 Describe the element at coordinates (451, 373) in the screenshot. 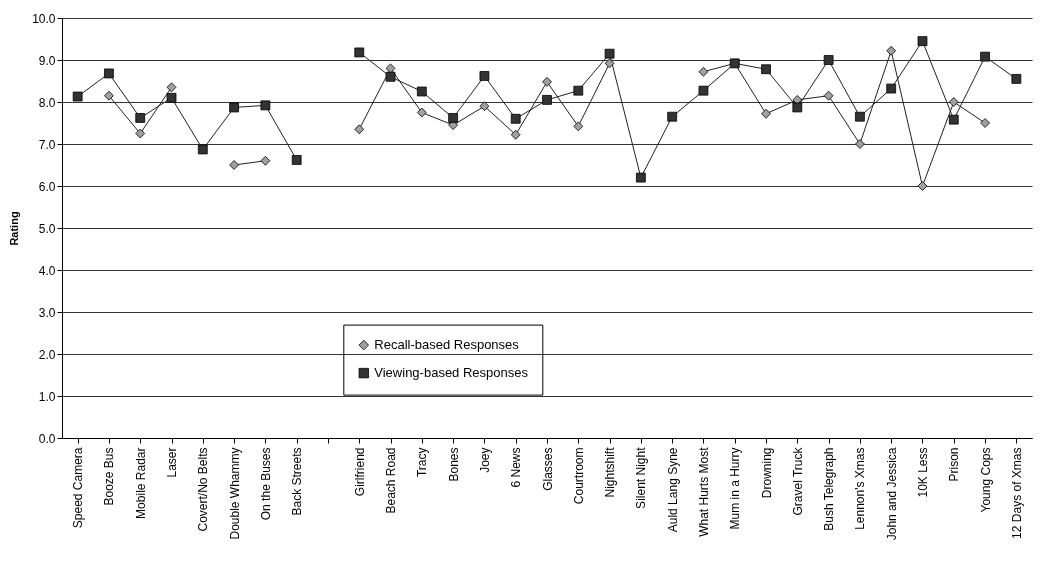

I see `legend-label: Viewing-based Responses` at that location.